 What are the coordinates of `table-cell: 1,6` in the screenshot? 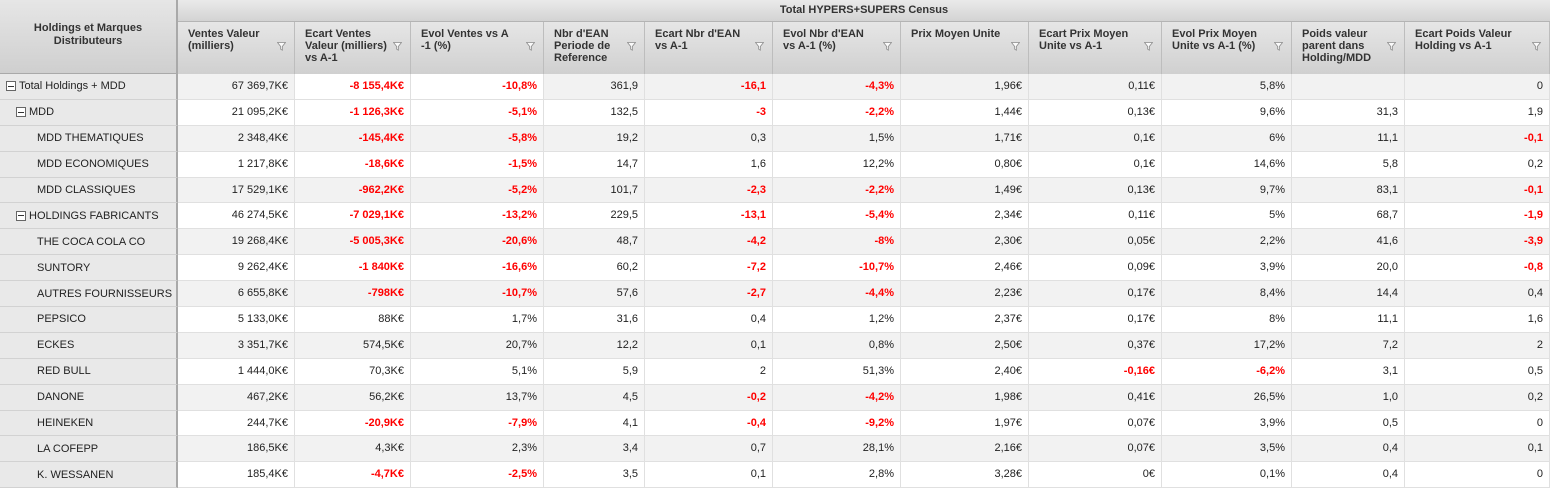 It's located at (1477, 320).